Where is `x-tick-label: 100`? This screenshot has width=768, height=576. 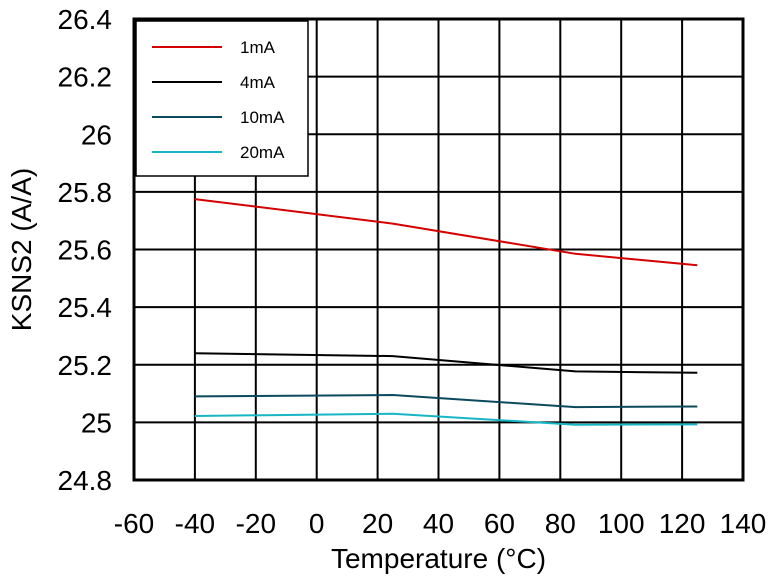
x-tick-label: 100 is located at coordinates (621, 523).